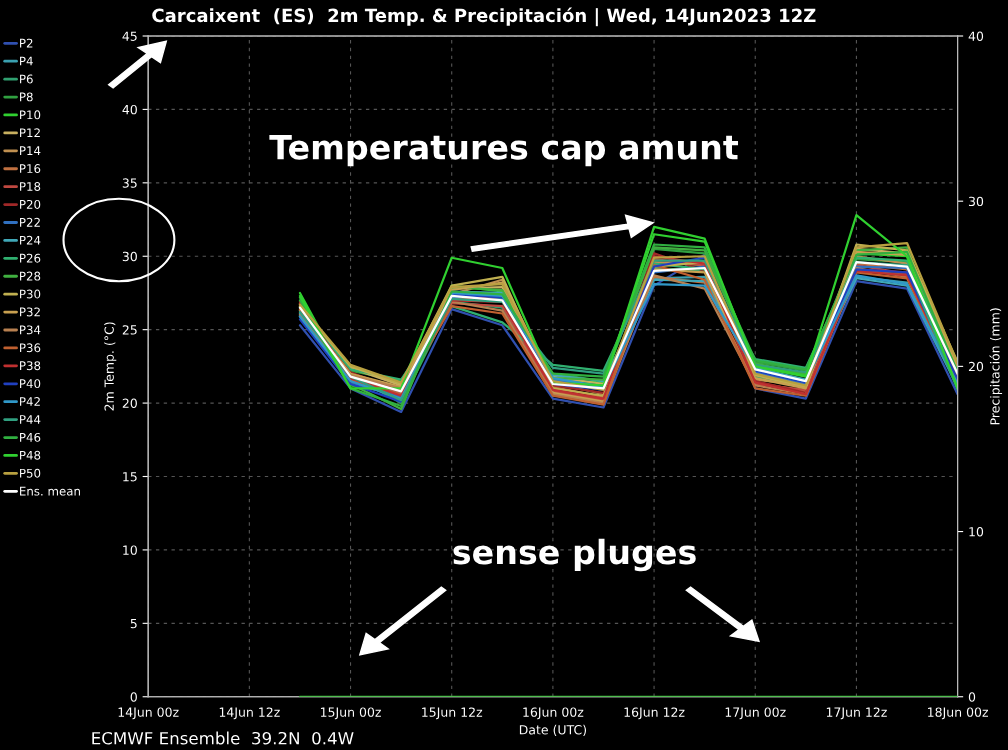 The width and height of the screenshot is (1008, 750). Describe the element at coordinates (976, 532) in the screenshot. I see `y2-tick-label: 10` at that location.